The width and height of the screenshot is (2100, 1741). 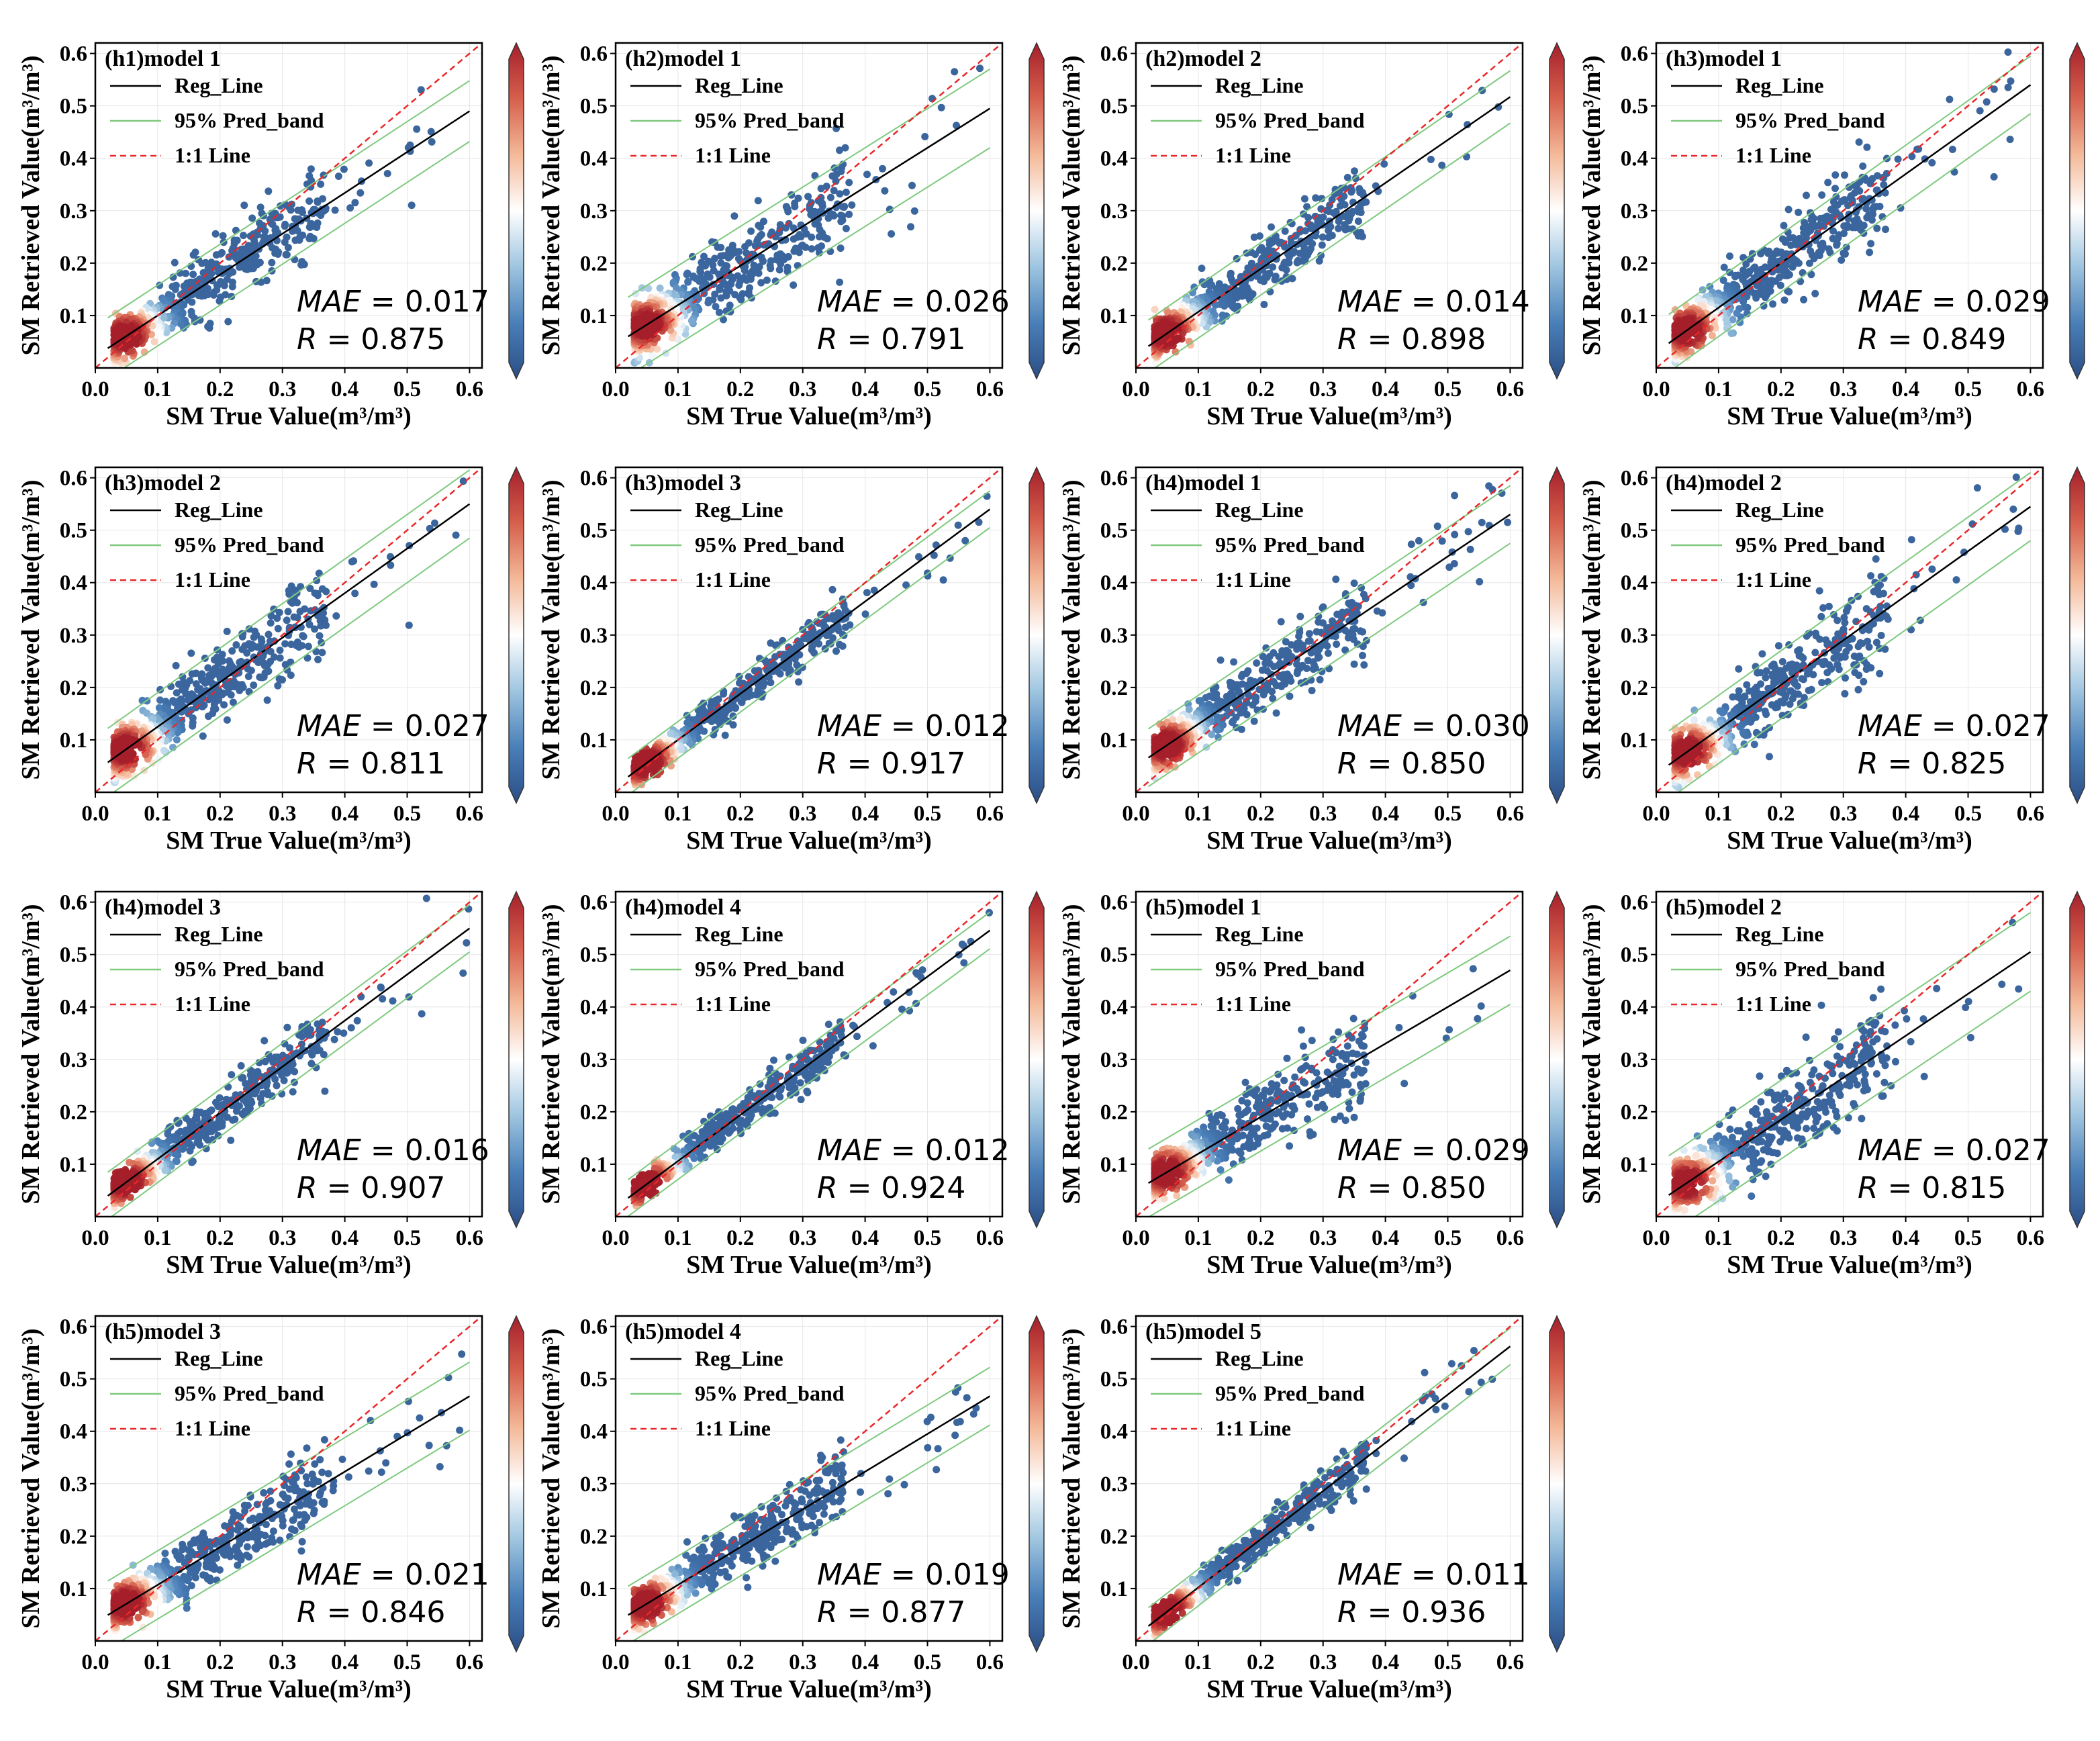 I want to click on x-tick-label: 0.3, so click(x=1323, y=389).